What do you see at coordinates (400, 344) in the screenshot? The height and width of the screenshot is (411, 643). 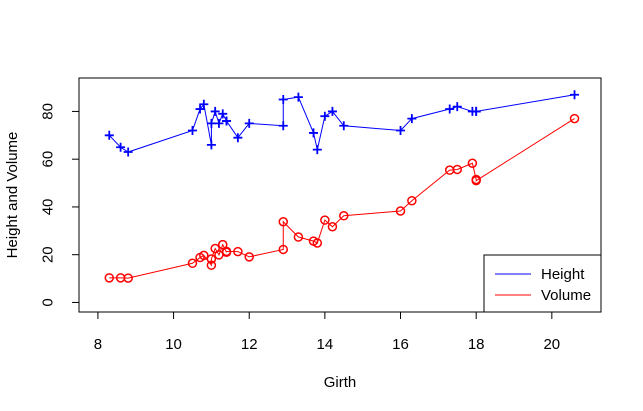 I see `x-tick-label: 16` at bounding box center [400, 344].